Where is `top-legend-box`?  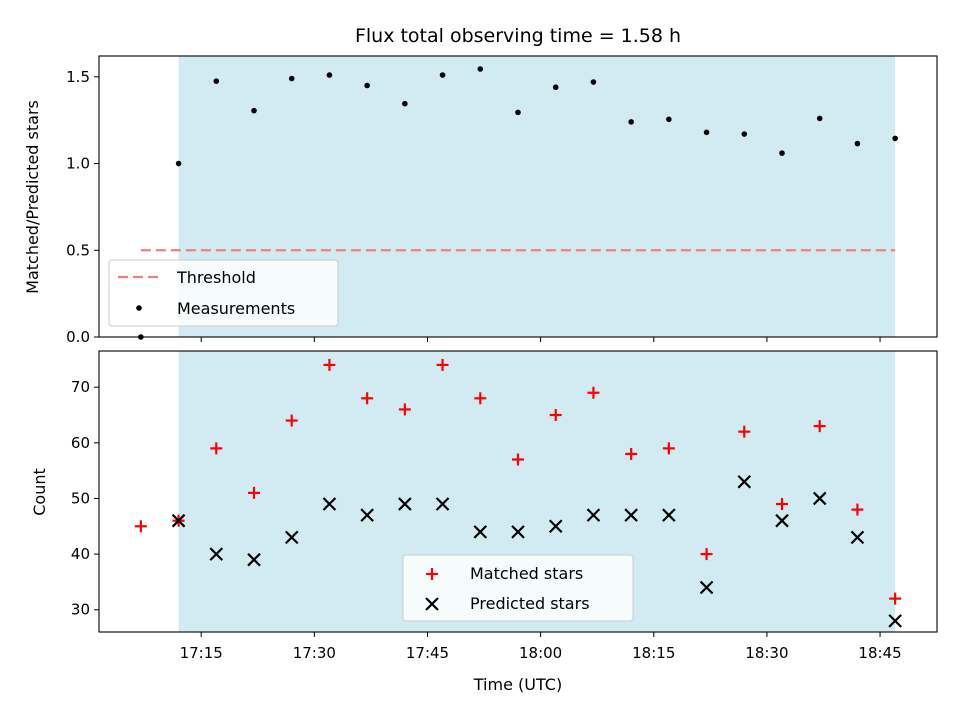 top-legend-box is located at coordinates (223, 293).